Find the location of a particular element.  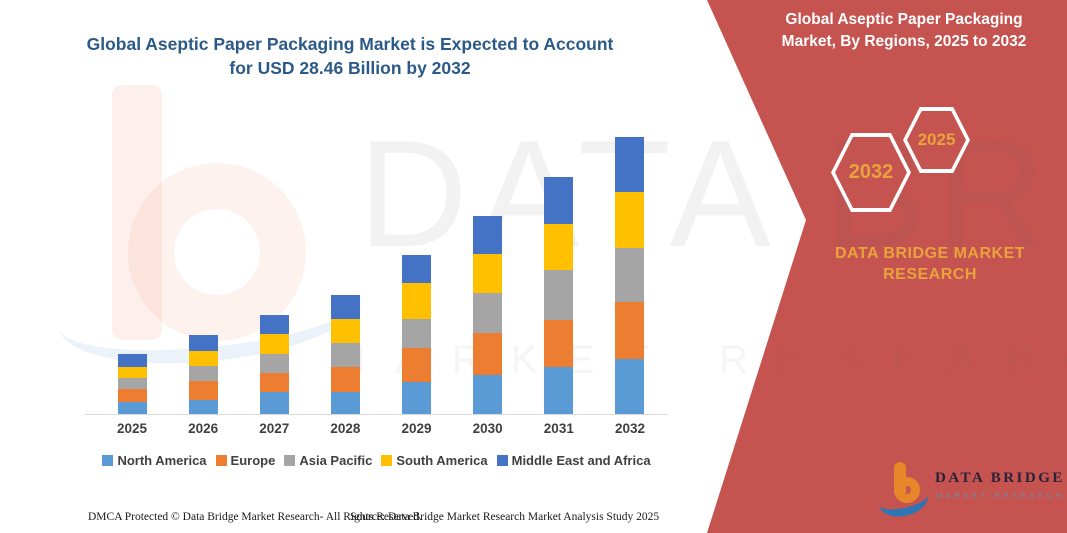

legend-item-asia-pacific: Asia Pacific is located at coordinates (328, 460).